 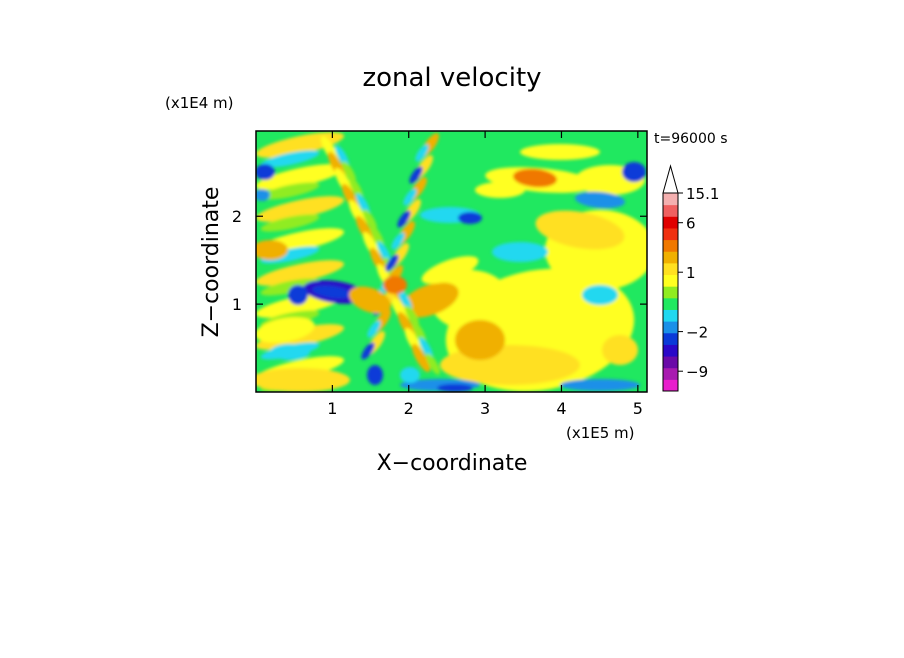 I want to click on colorbar-label: 6, so click(x=691, y=224).